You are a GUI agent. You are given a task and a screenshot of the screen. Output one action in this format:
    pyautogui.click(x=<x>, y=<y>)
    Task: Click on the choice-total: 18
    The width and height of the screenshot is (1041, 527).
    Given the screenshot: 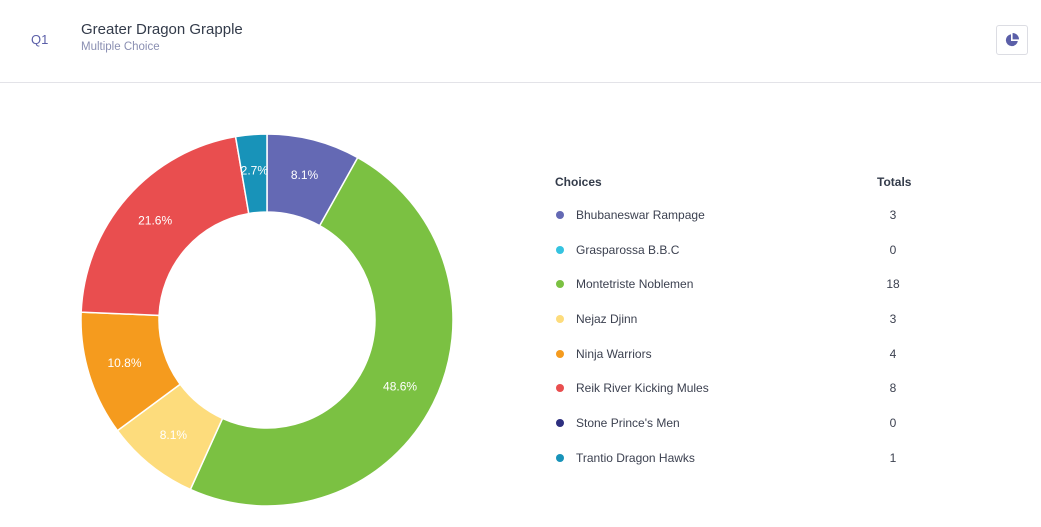 What is the action you would take?
    pyautogui.click(x=893, y=284)
    